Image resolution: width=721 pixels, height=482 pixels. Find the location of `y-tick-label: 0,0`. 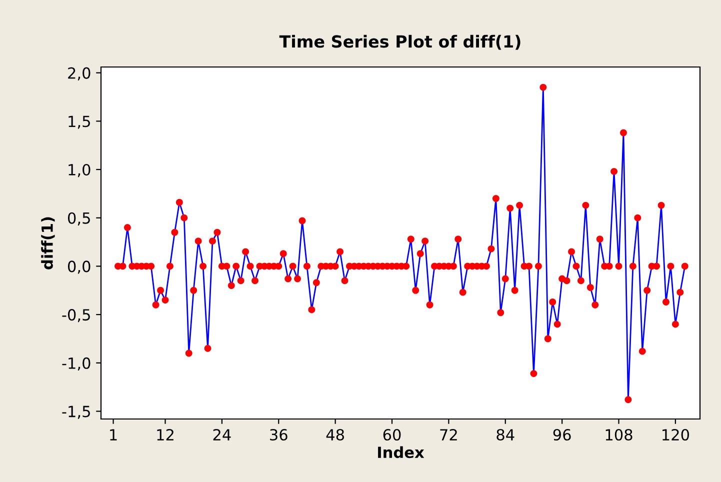

y-tick-label: 0,0 is located at coordinates (79, 267).